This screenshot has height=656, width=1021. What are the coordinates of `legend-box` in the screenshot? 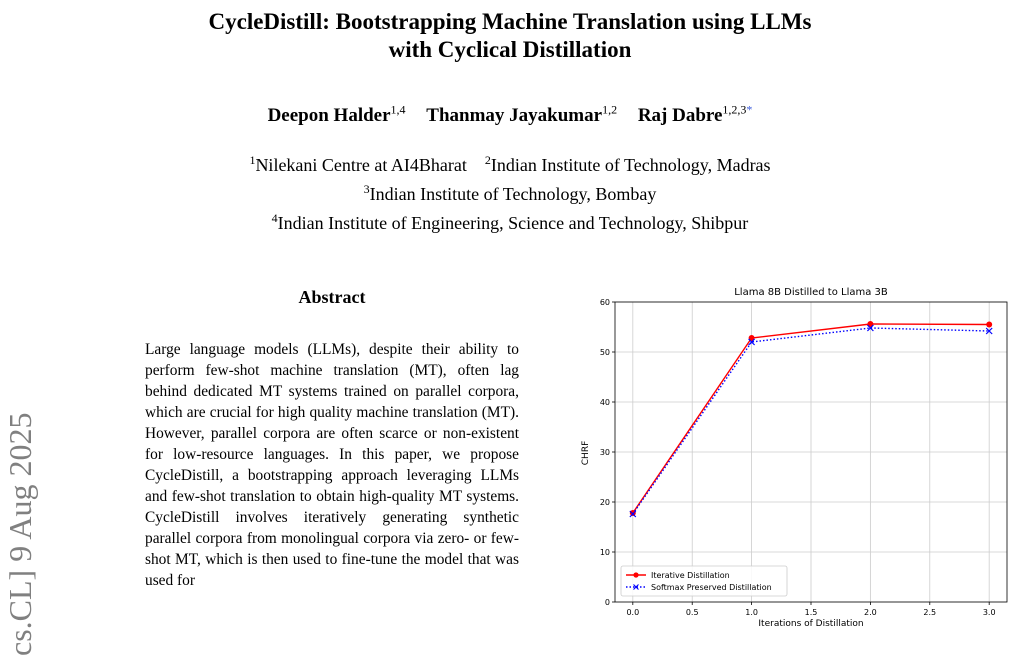 It's located at (704, 581).